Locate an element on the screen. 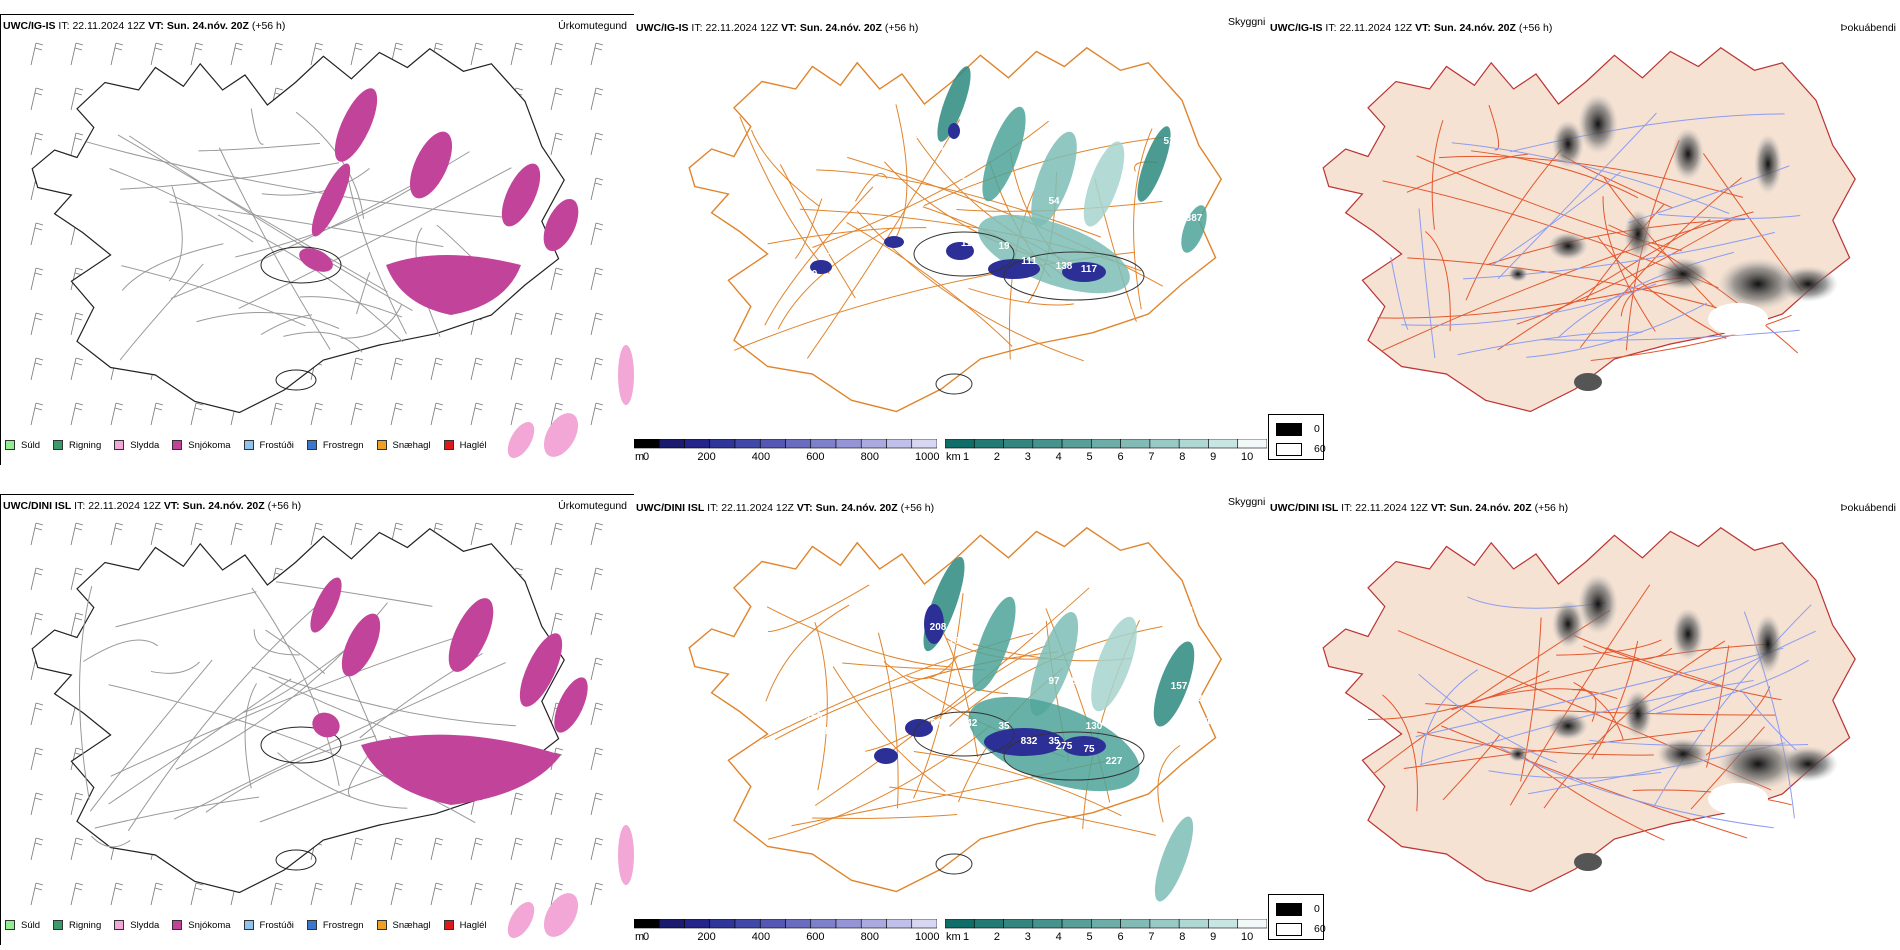  snow-depth-label: 31 is located at coordinates (1134, 731).